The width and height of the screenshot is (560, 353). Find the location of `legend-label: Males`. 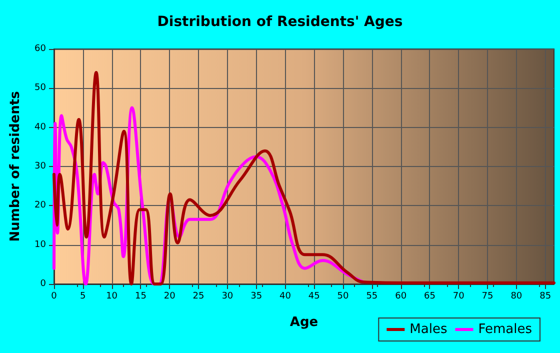

legend-label: Males is located at coordinates (429, 329).